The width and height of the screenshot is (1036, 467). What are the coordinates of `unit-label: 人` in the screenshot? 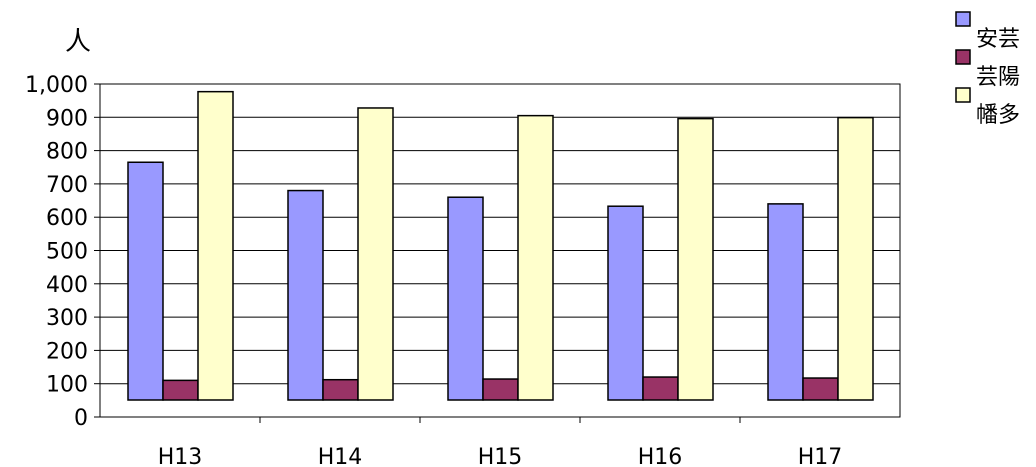 It's located at (78, 42).